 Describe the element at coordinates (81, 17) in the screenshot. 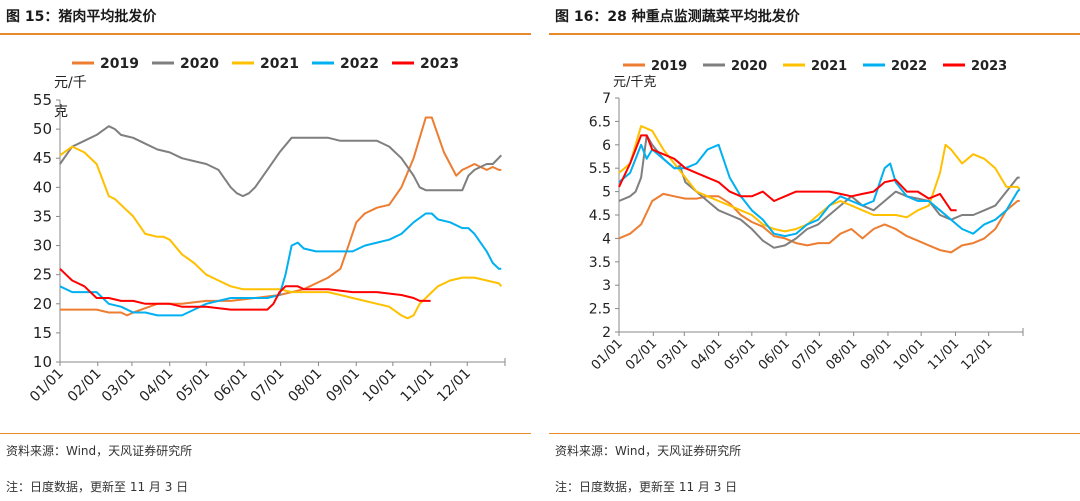

I see `figure-title: 图 15：猪肉平均批发价` at that location.